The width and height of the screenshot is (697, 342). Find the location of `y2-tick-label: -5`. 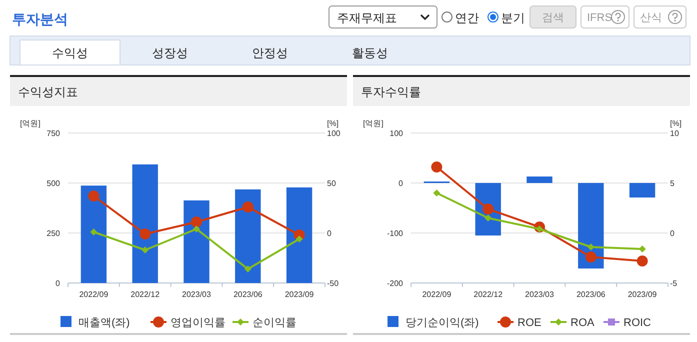

y2-tick-label: -5 is located at coordinates (674, 283).